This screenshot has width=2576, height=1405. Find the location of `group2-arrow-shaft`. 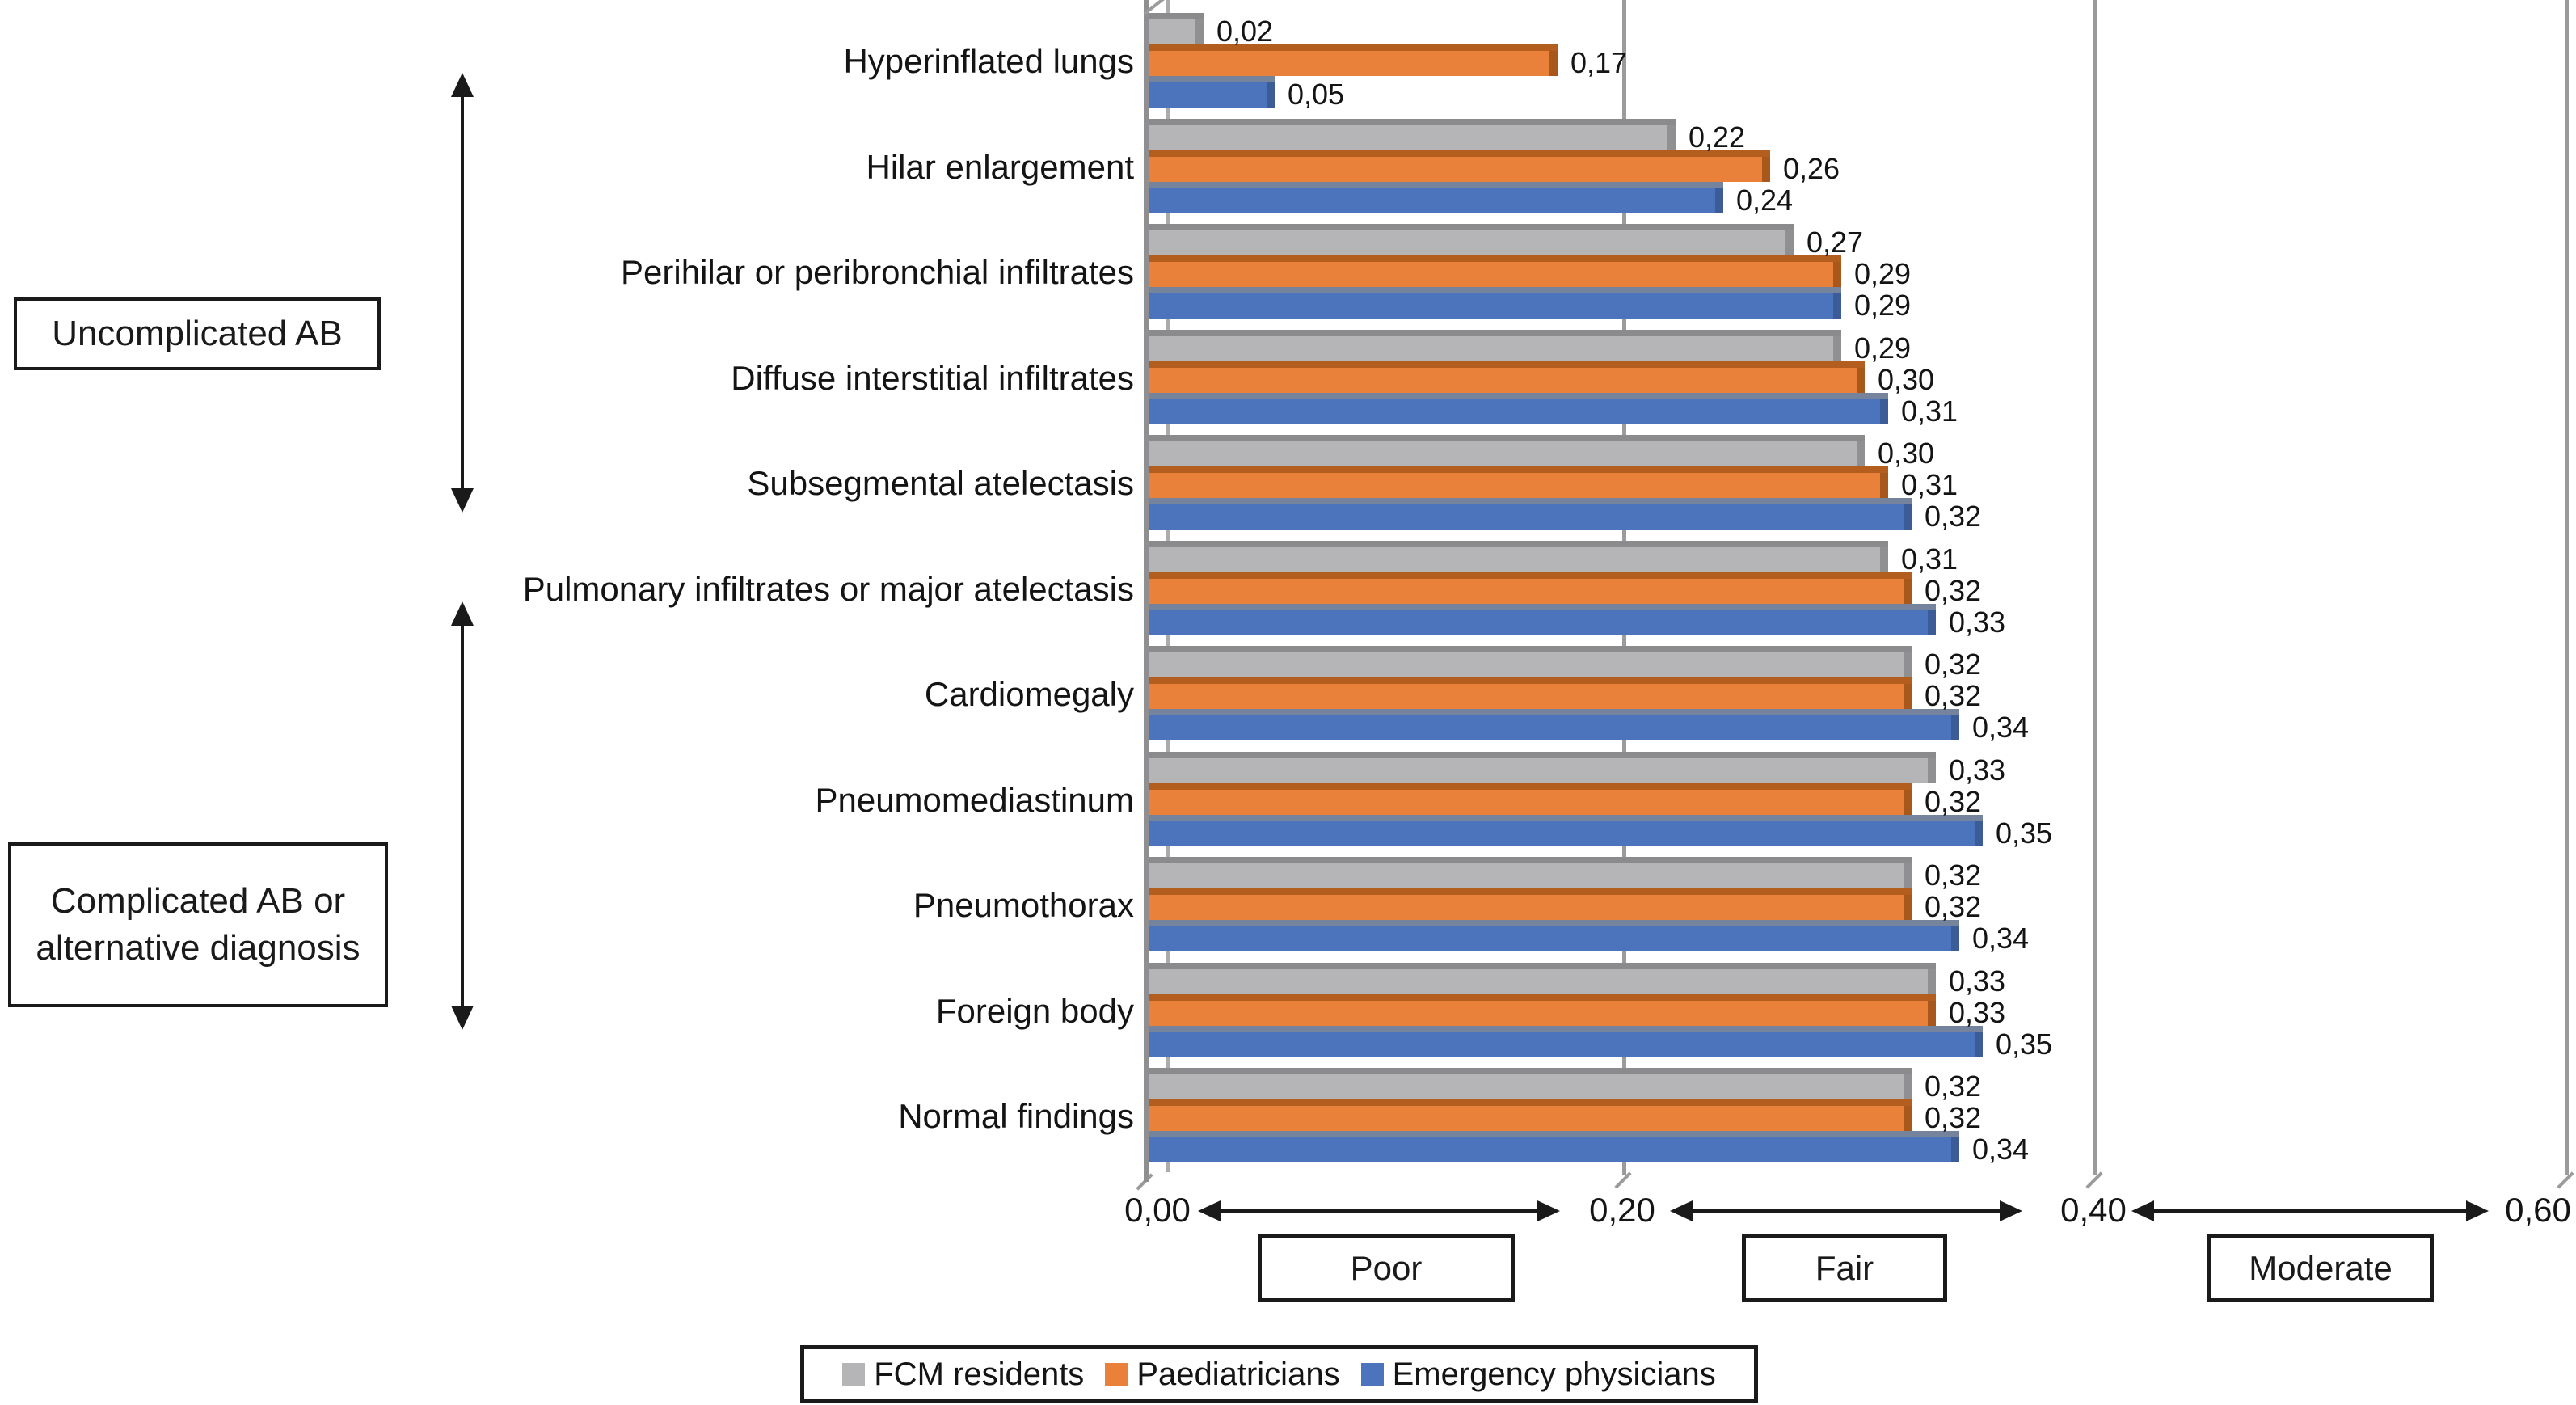

group2-arrow-shaft is located at coordinates (462, 815).